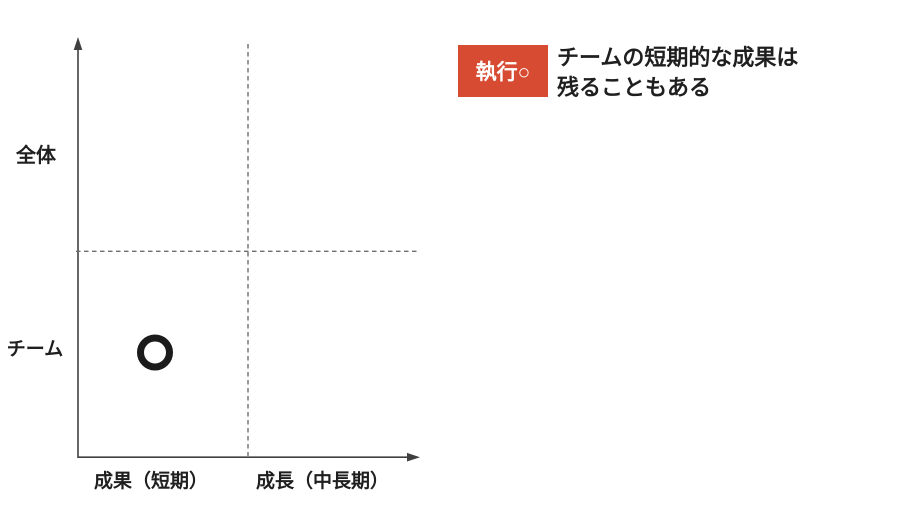 This screenshot has width=900, height=513. I want to click on x-axis-label-results-short-term: 成果（短期）, so click(151, 481).